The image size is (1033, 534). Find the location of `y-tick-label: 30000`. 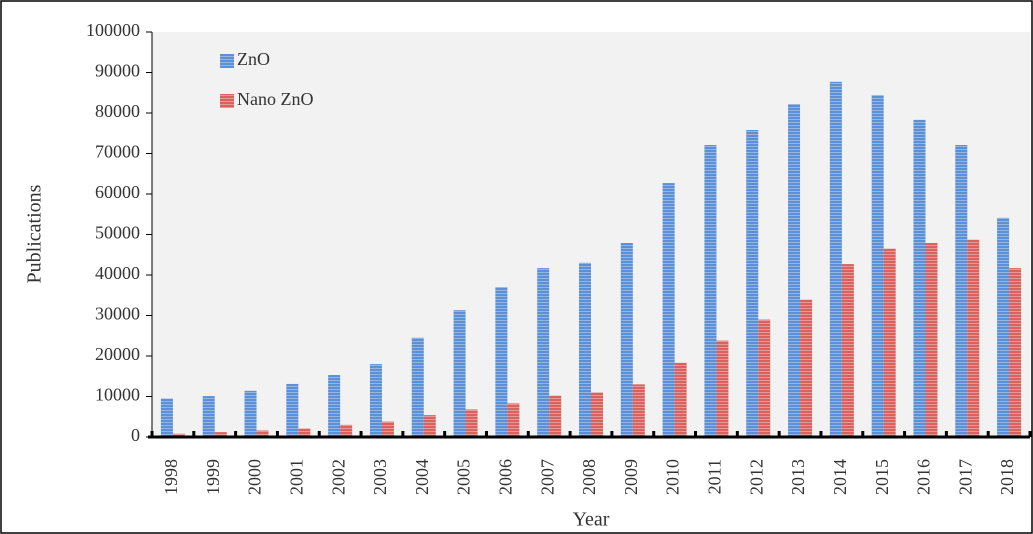

y-tick-label: 30000 is located at coordinates (117, 314).